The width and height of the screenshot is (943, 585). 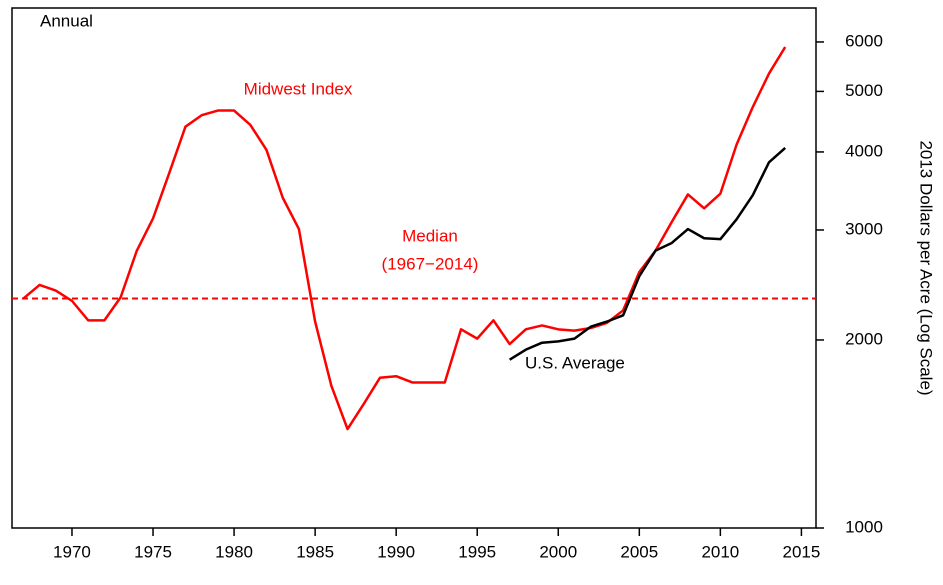 I want to click on x-tick-label: 1975, so click(x=153, y=551).